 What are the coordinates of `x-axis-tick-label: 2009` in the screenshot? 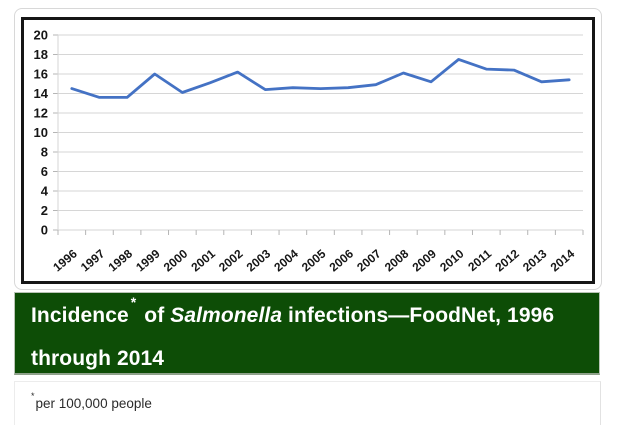 It's located at (424, 260).